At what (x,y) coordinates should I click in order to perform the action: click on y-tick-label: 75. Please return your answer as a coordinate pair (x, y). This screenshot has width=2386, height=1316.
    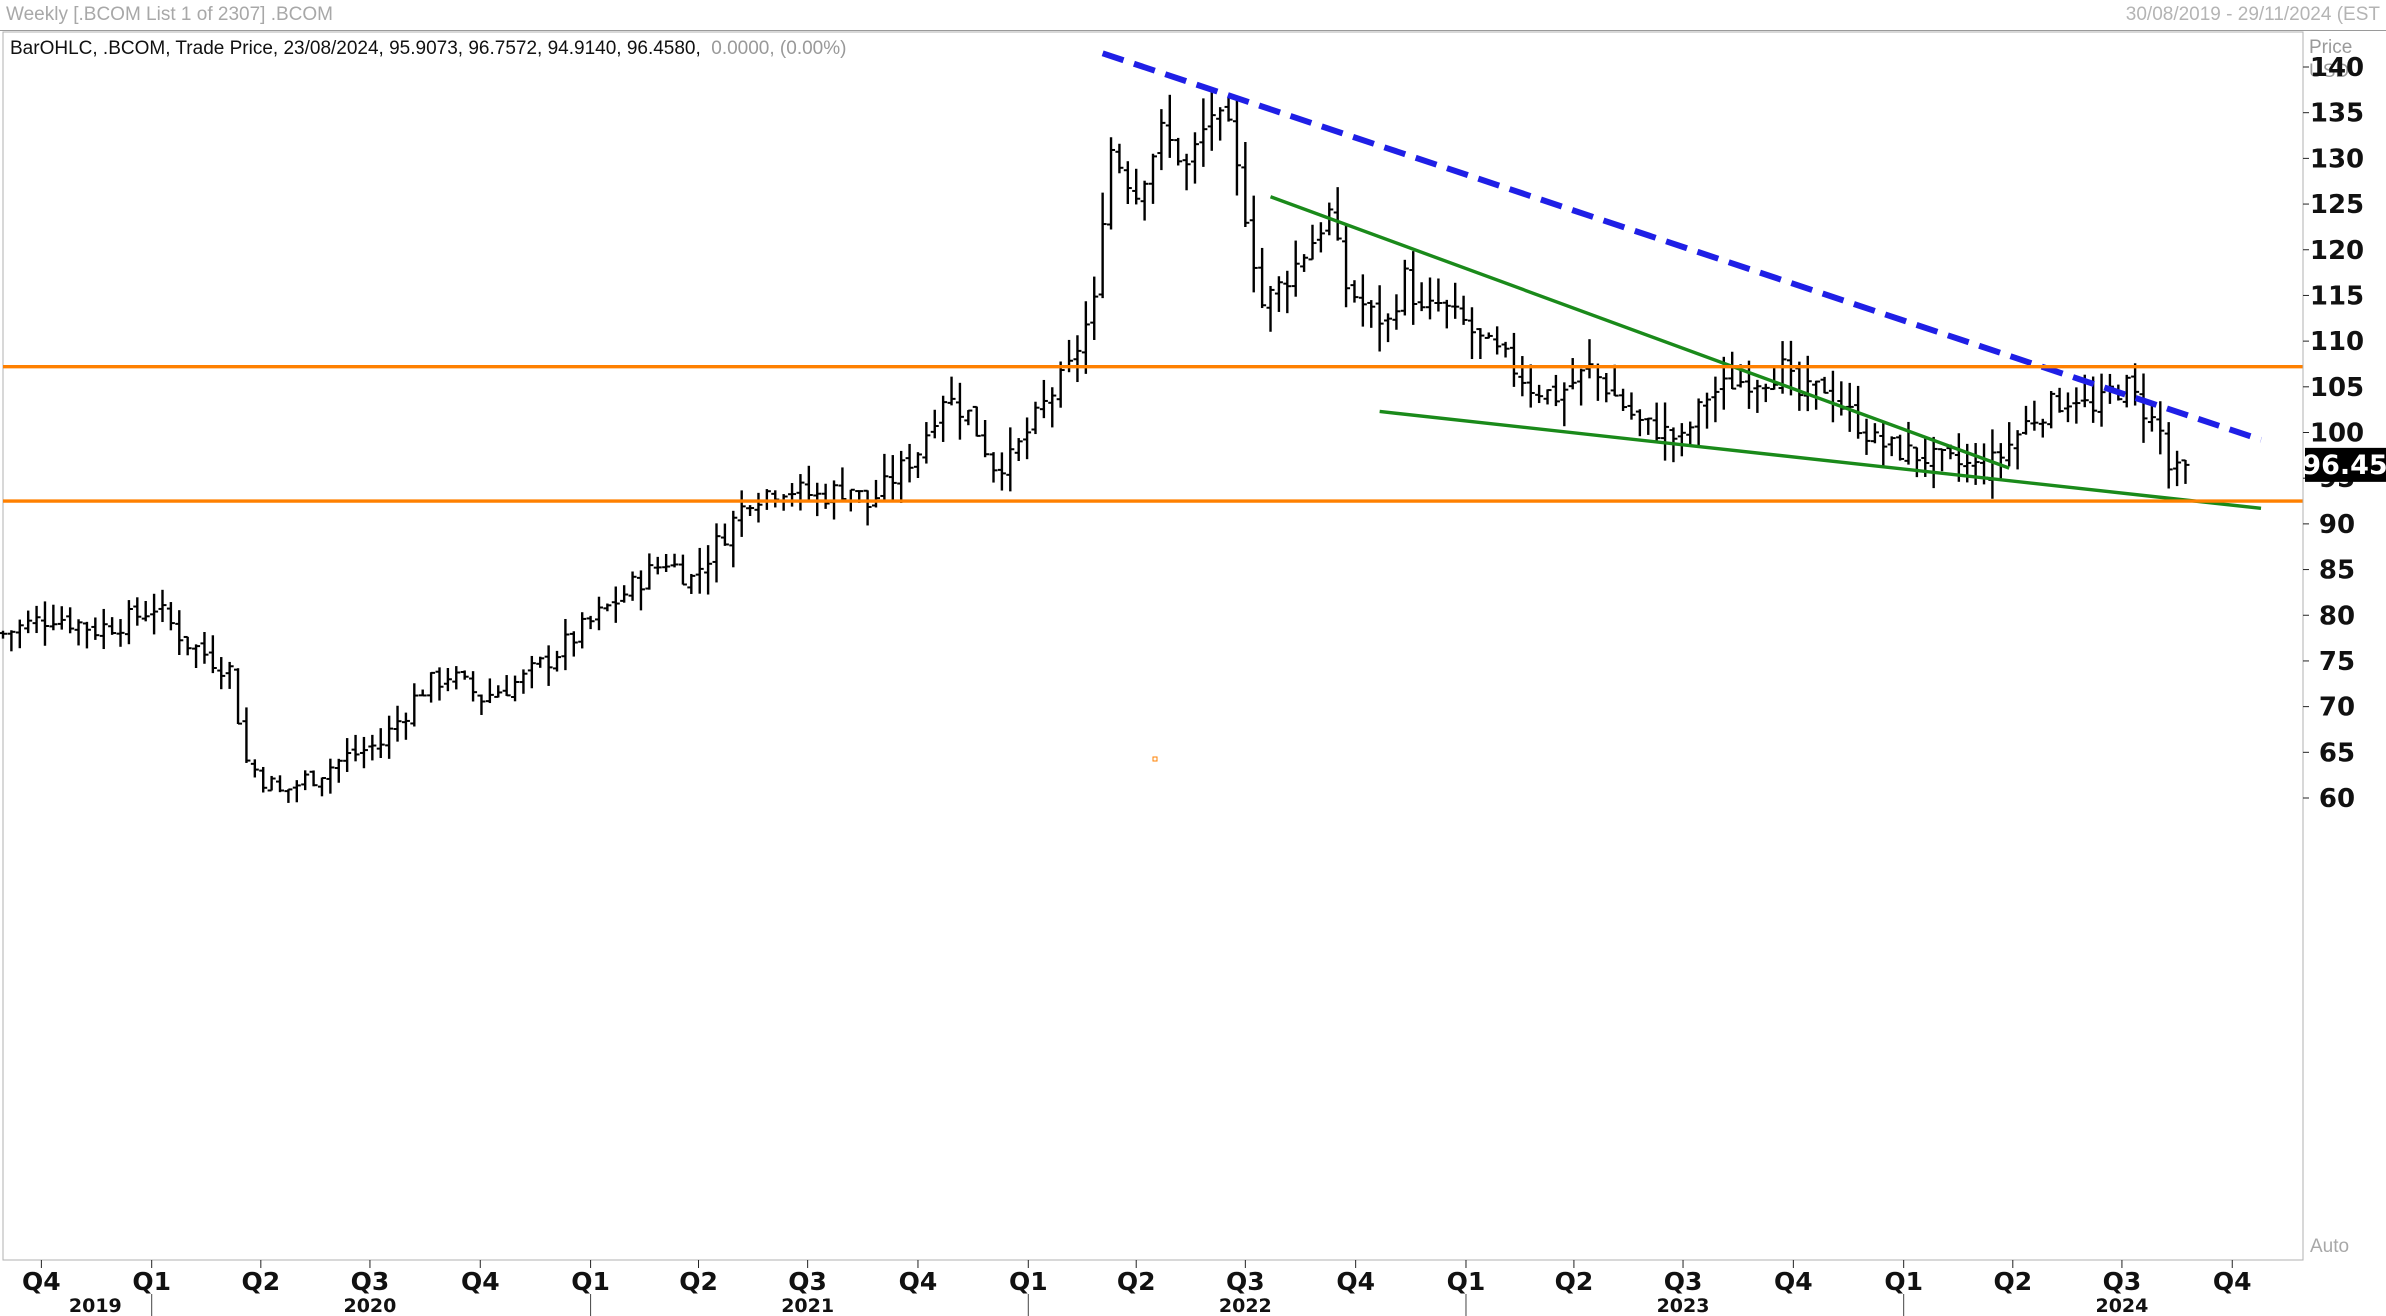
    Looking at the image, I should click on (2337, 662).